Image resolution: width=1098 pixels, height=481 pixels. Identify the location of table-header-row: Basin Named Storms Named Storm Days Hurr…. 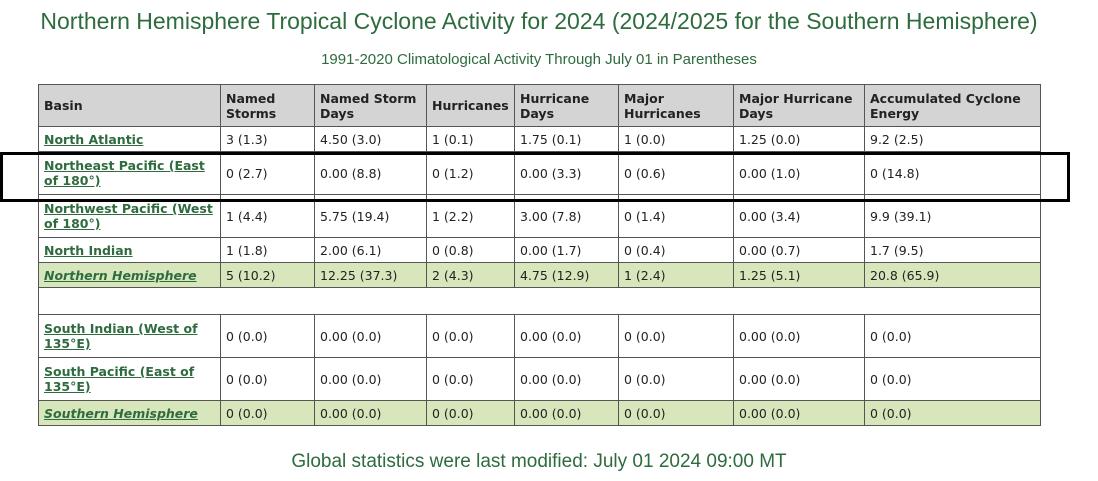
(539, 105).